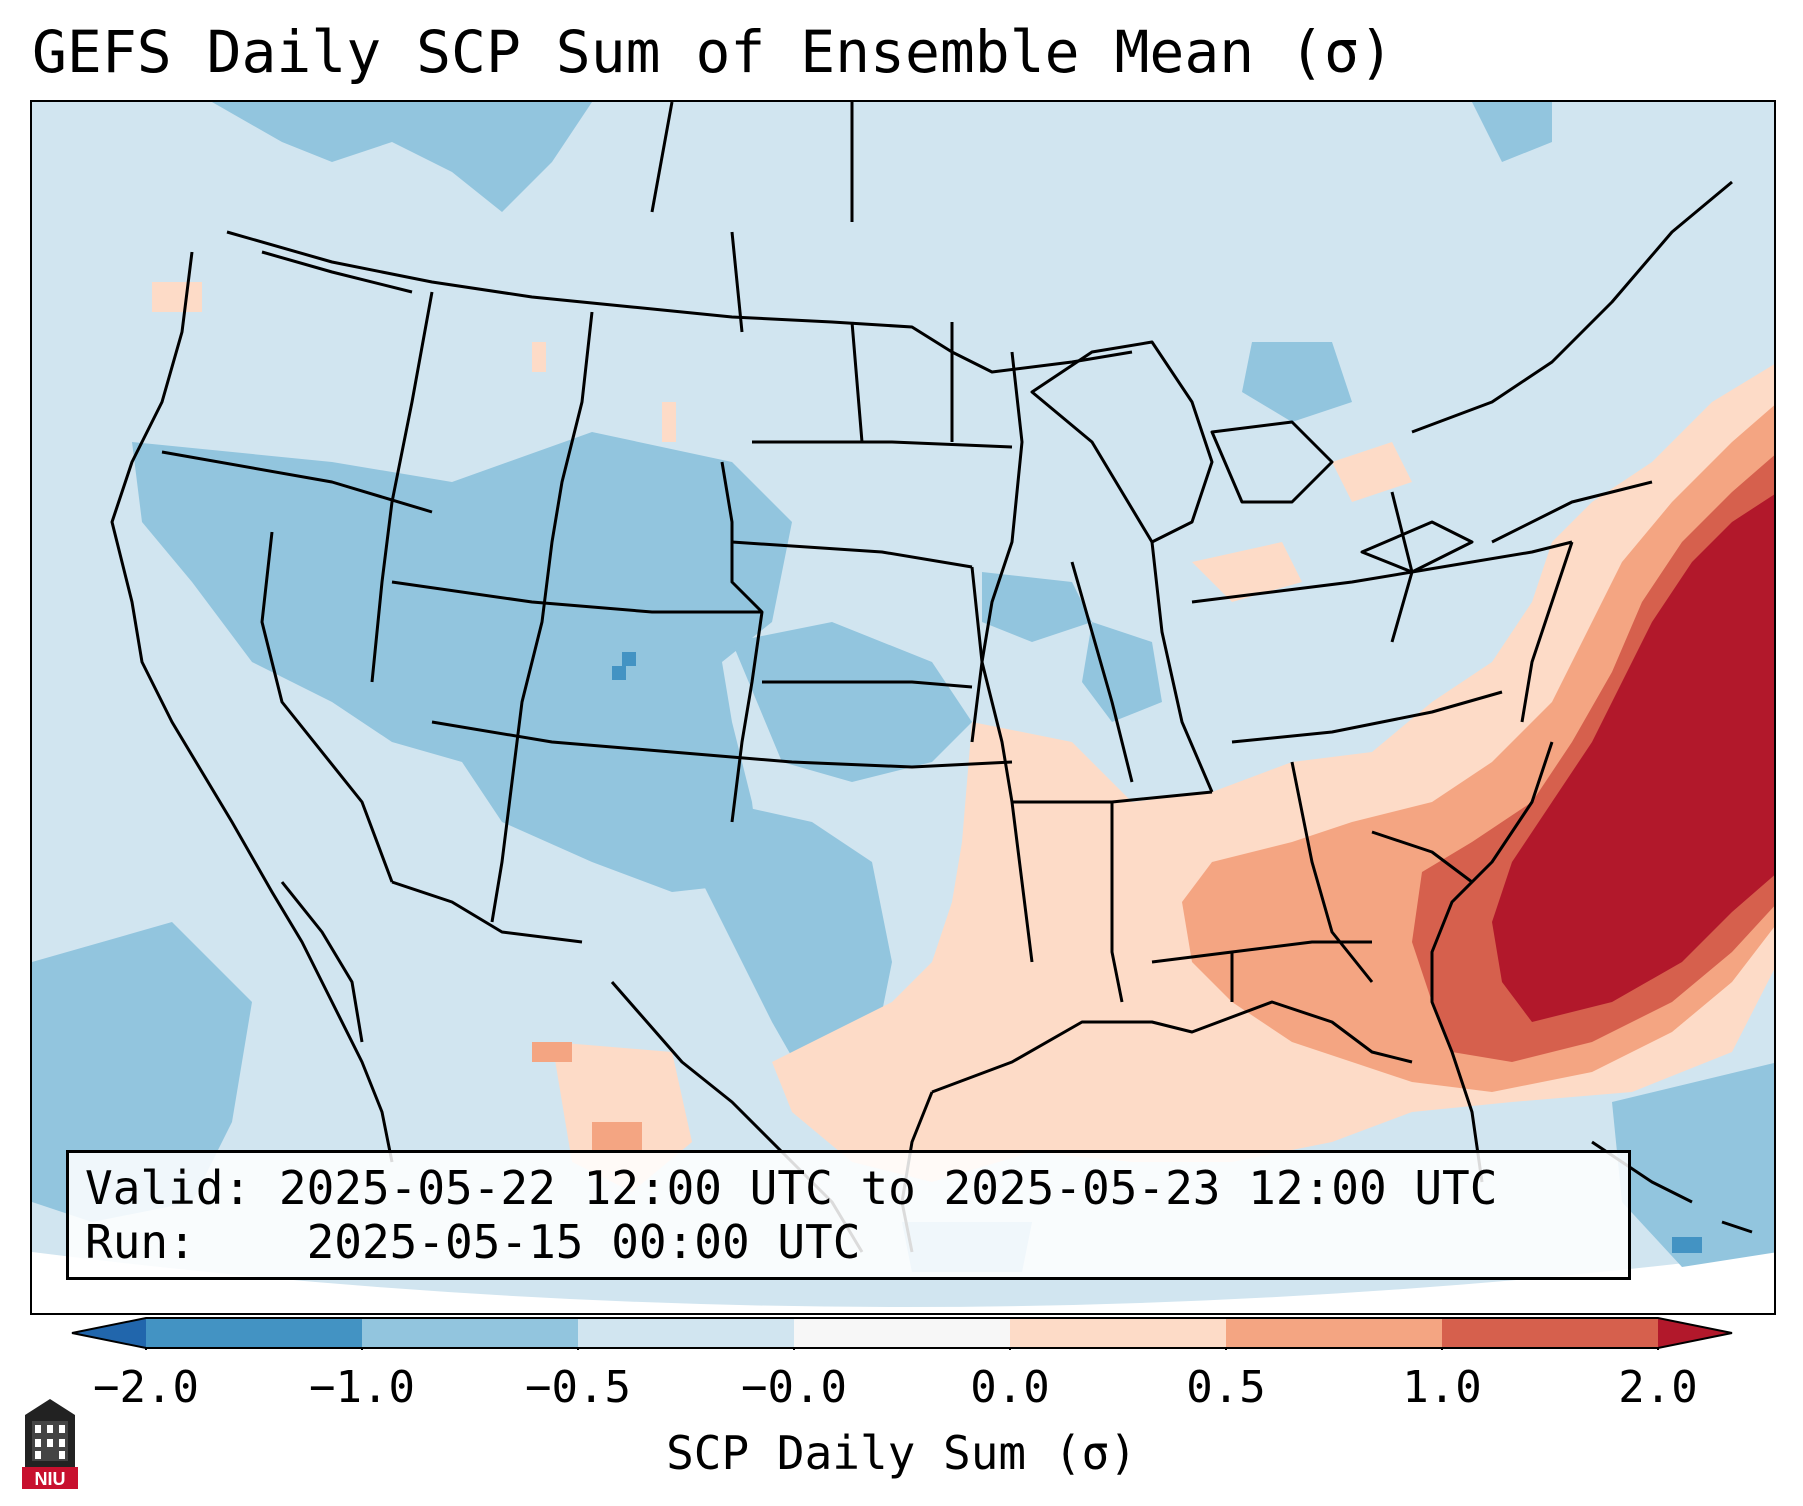 The height and width of the screenshot is (1506, 1803). What do you see at coordinates (578, 1387) in the screenshot?
I see `colorbar-tick: −0.5` at bounding box center [578, 1387].